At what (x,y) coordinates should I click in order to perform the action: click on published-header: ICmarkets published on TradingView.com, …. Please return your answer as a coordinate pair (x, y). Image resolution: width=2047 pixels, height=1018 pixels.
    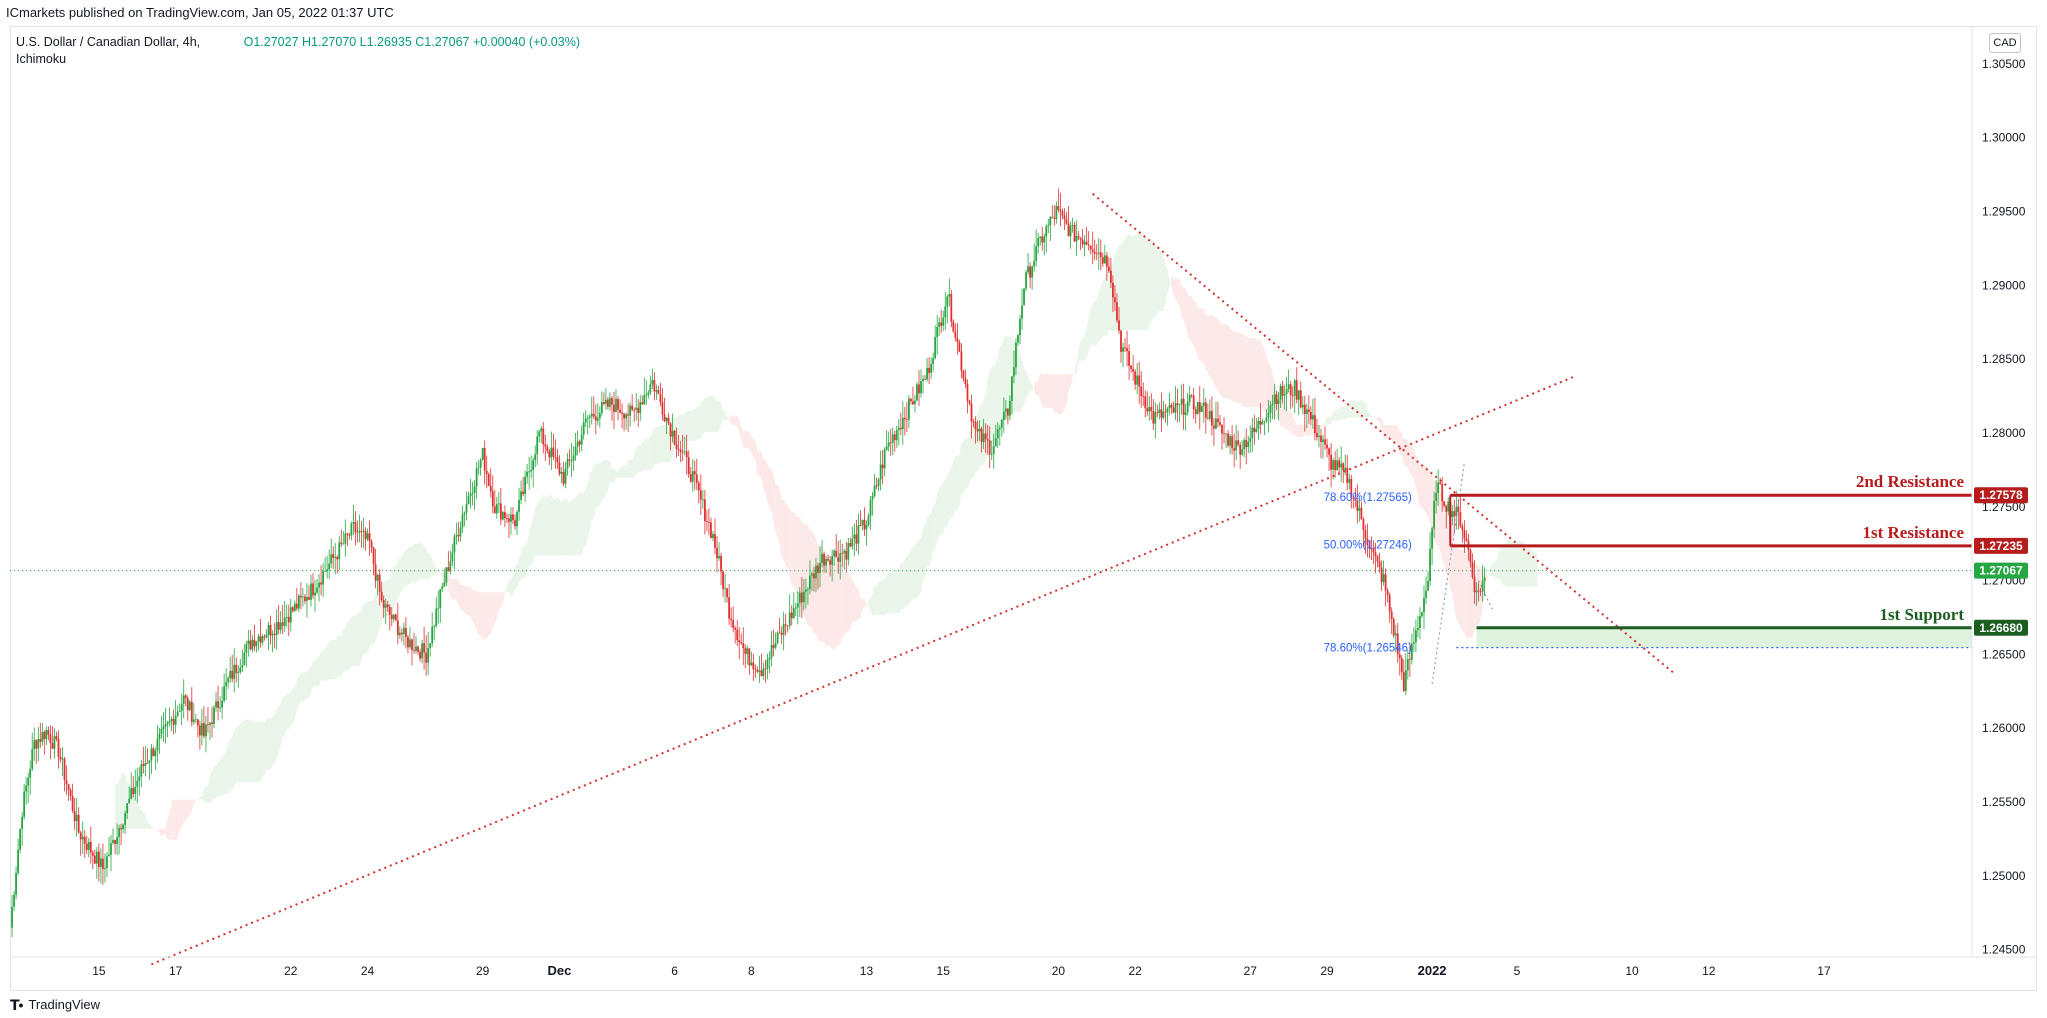
    Looking at the image, I should click on (1023, 13).